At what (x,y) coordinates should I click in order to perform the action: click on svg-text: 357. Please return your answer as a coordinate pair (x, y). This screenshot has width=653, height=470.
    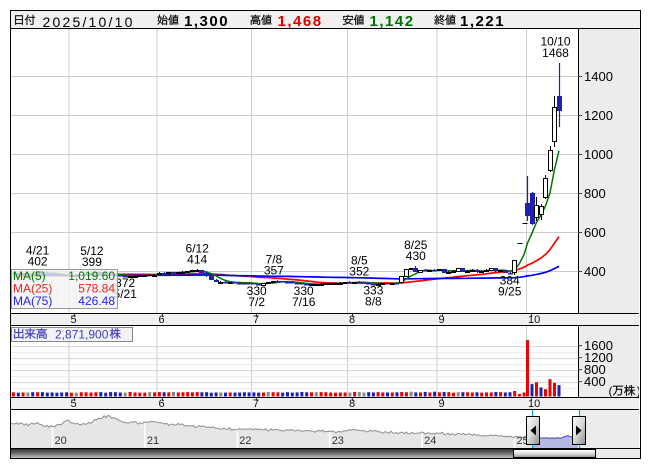
    Looking at the image, I should click on (274, 270).